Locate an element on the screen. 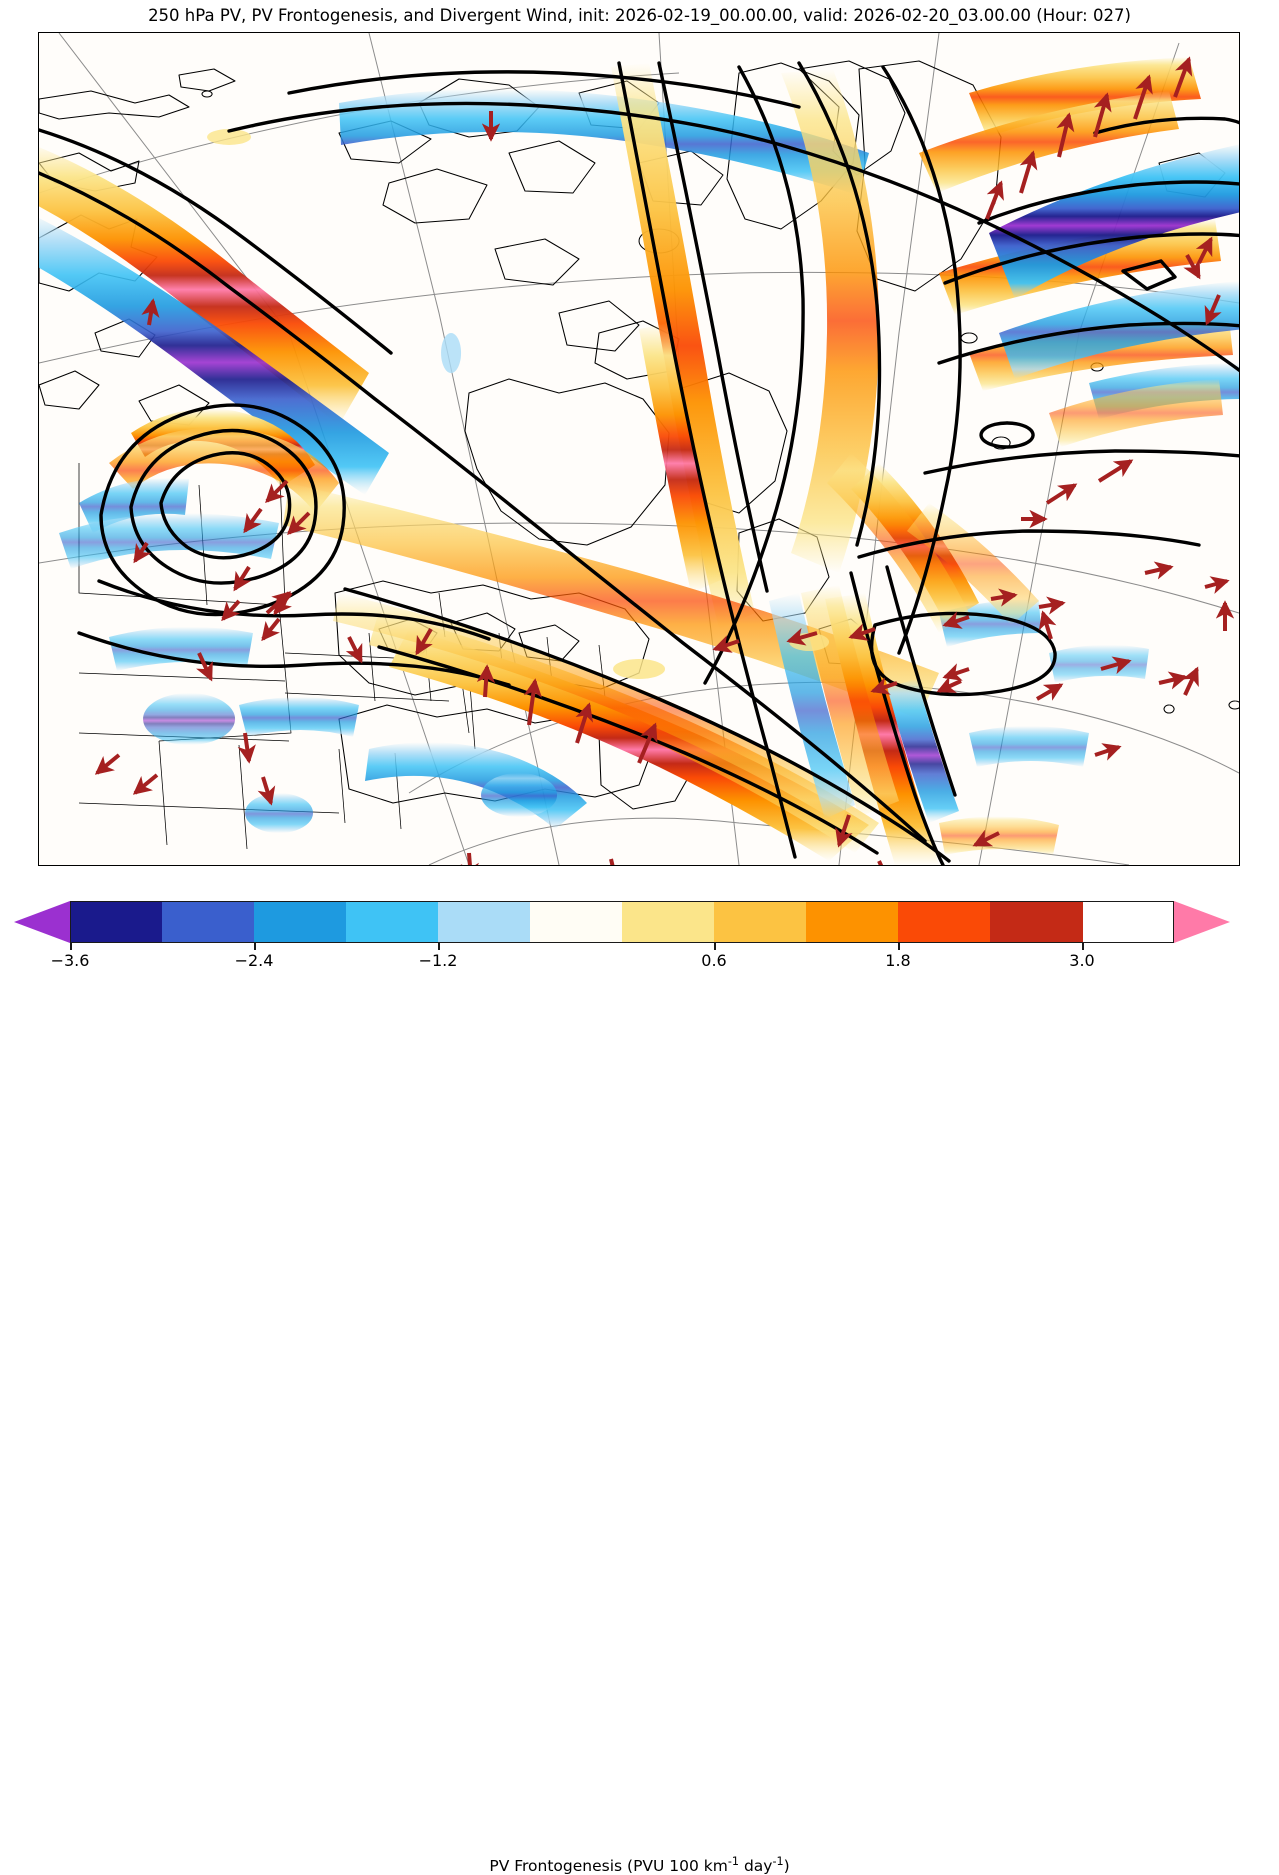  colorbar-tick-label: −1.2 is located at coordinates (438, 960).